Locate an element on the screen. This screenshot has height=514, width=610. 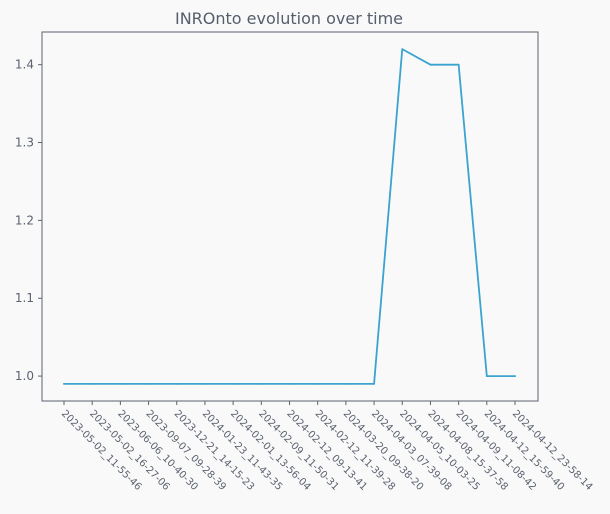
y-tick-label: 1.3 is located at coordinates (24, 143).